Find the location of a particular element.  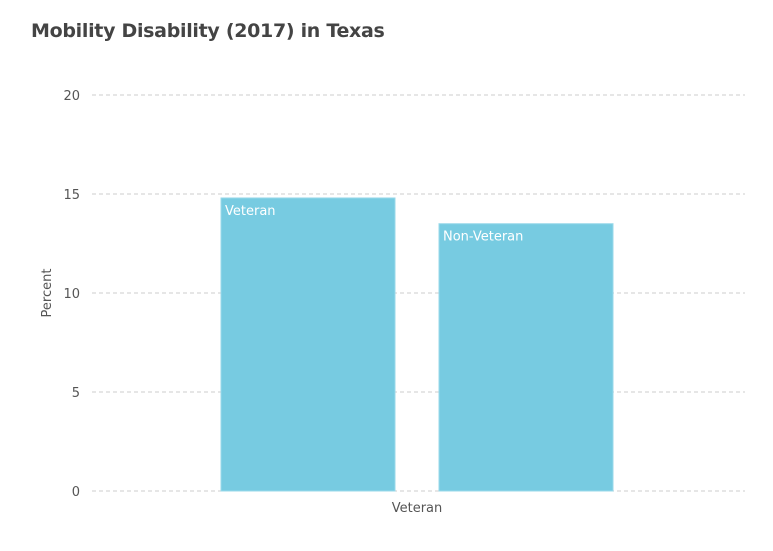

bar-veteran is located at coordinates (308, 344).